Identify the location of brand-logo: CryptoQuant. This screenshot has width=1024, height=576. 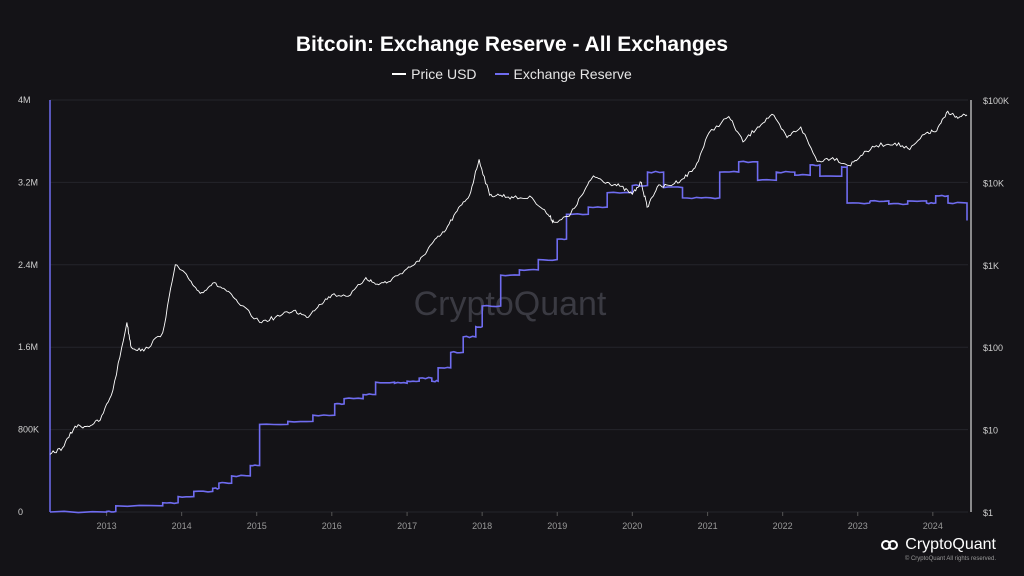
(938, 545).